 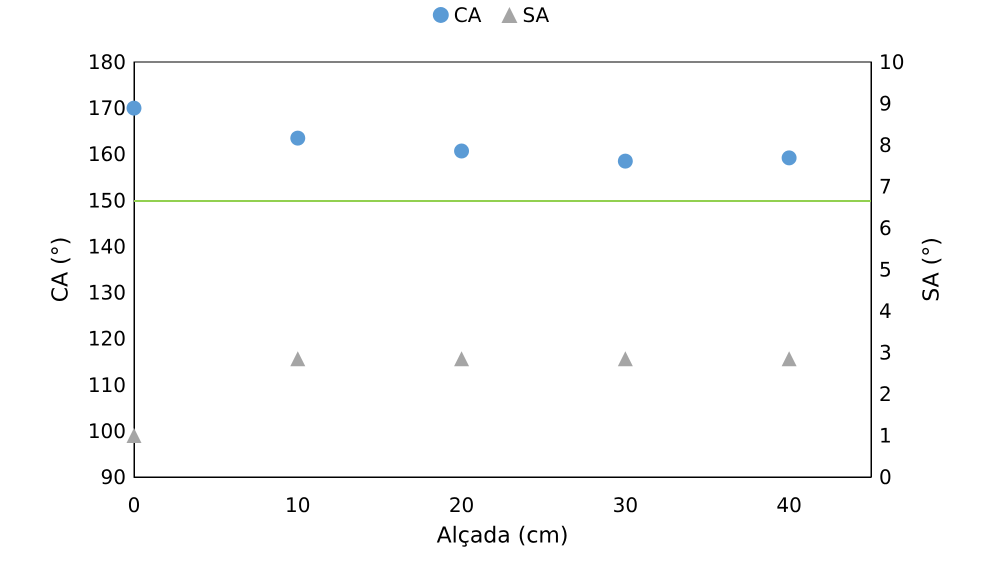 What do you see at coordinates (107, 384) in the screenshot?
I see `y-tick-label: 110` at bounding box center [107, 384].